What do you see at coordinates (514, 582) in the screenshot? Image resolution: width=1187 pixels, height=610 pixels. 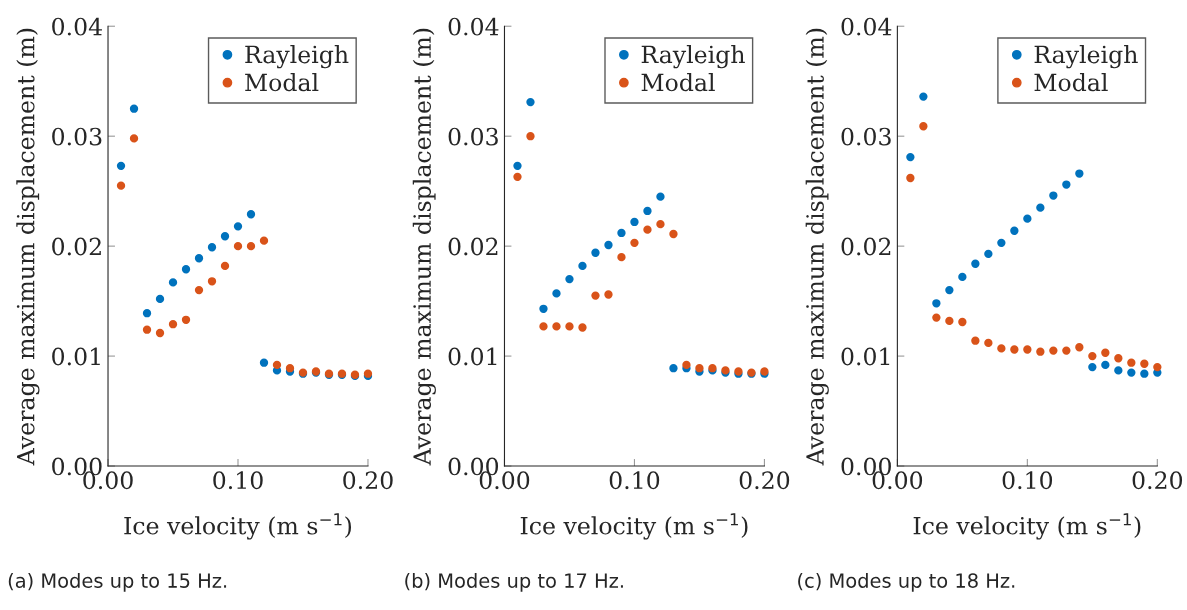 I see `text: (b) Modes up to 17 Hz.` at bounding box center [514, 582].